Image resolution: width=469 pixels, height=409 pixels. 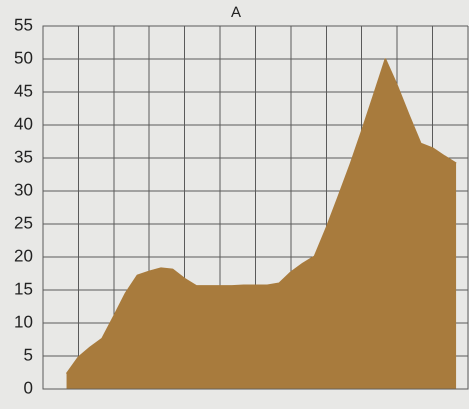 I want to click on y-tick-label: 15, so click(x=23, y=289).